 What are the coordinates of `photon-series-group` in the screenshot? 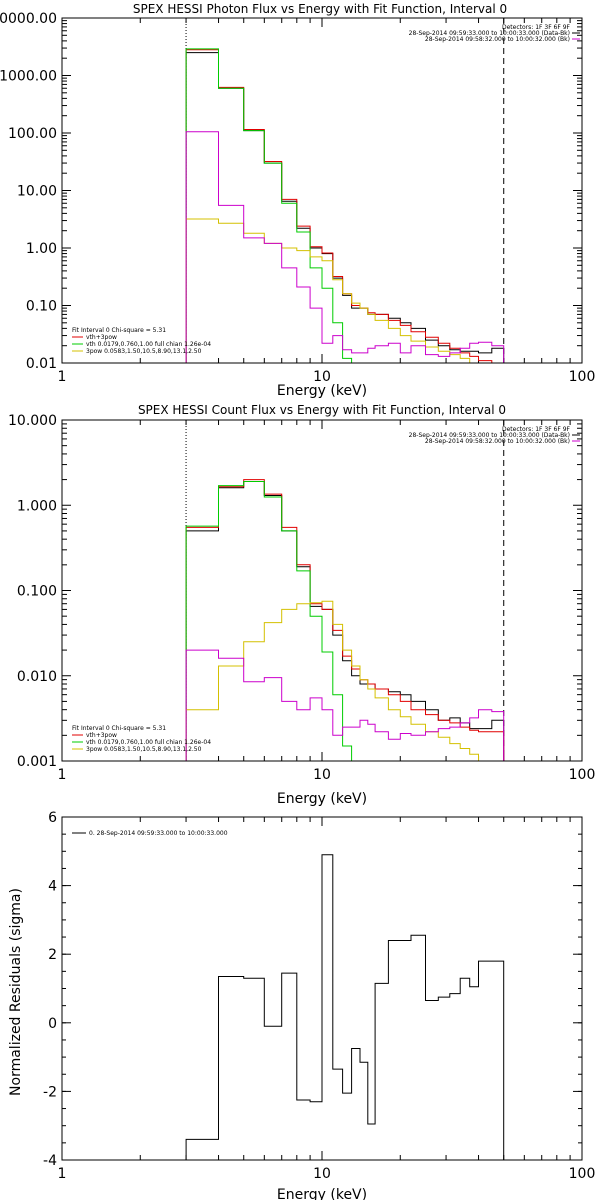 It's located at (345, 205).